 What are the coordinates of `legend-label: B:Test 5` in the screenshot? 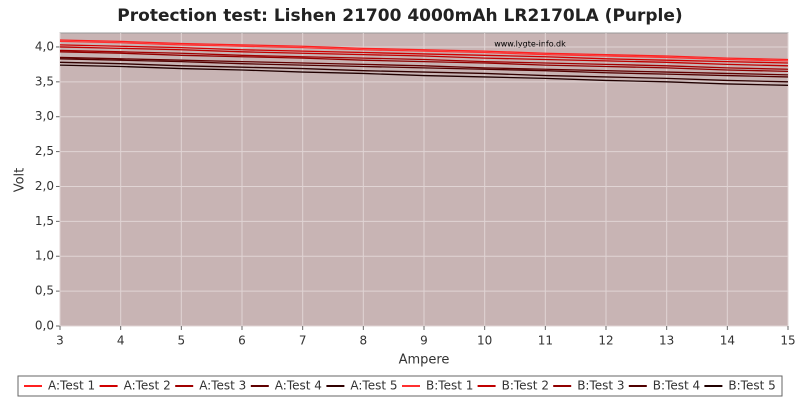 It's located at (751, 386).